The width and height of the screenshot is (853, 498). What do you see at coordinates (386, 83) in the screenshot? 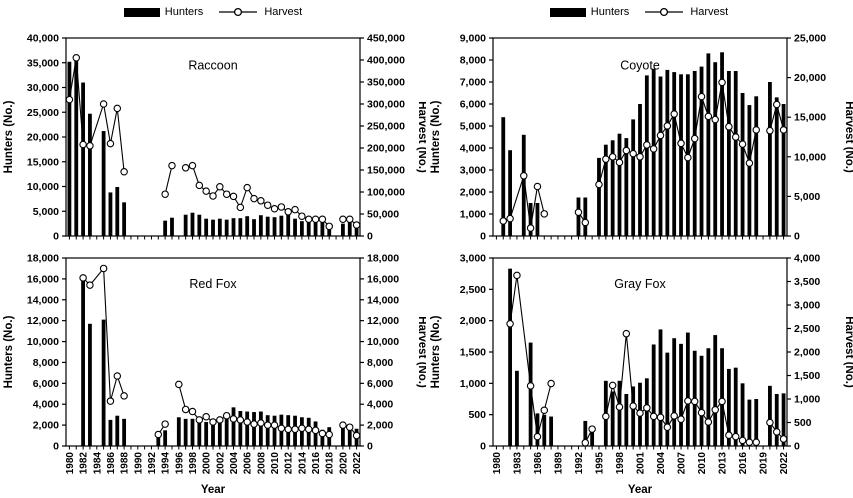
I see `right-tick-label: 350,000` at bounding box center [386, 83].